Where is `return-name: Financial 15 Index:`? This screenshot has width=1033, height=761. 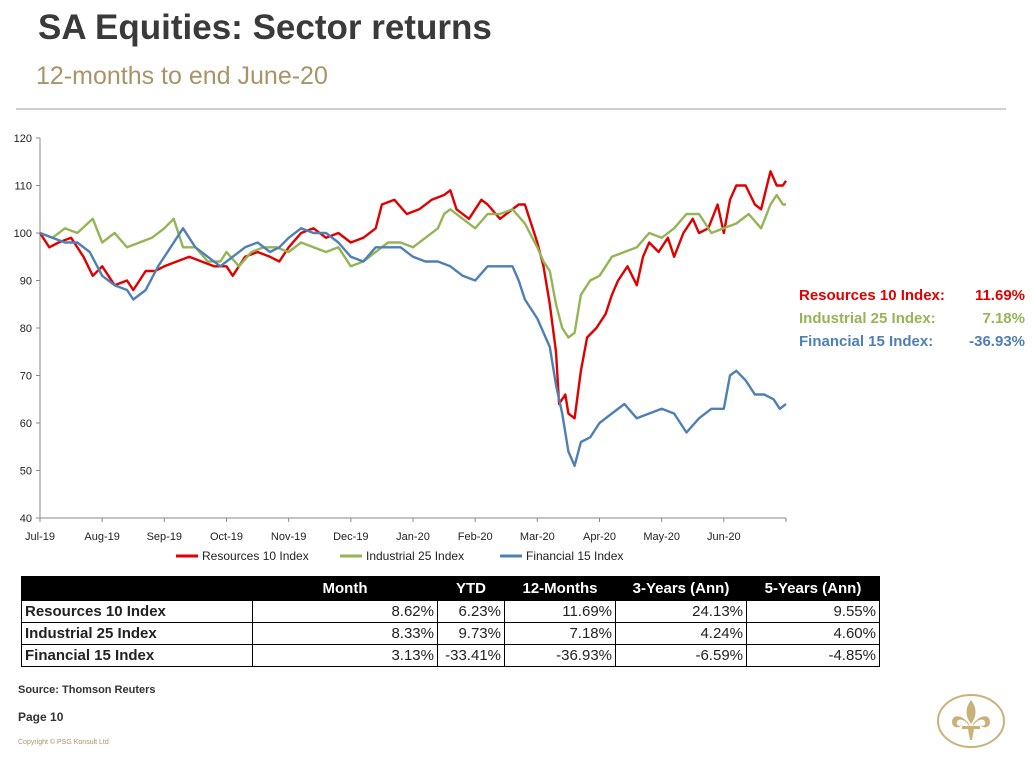 return-name: Financial 15 Index: is located at coordinates (866, 341).